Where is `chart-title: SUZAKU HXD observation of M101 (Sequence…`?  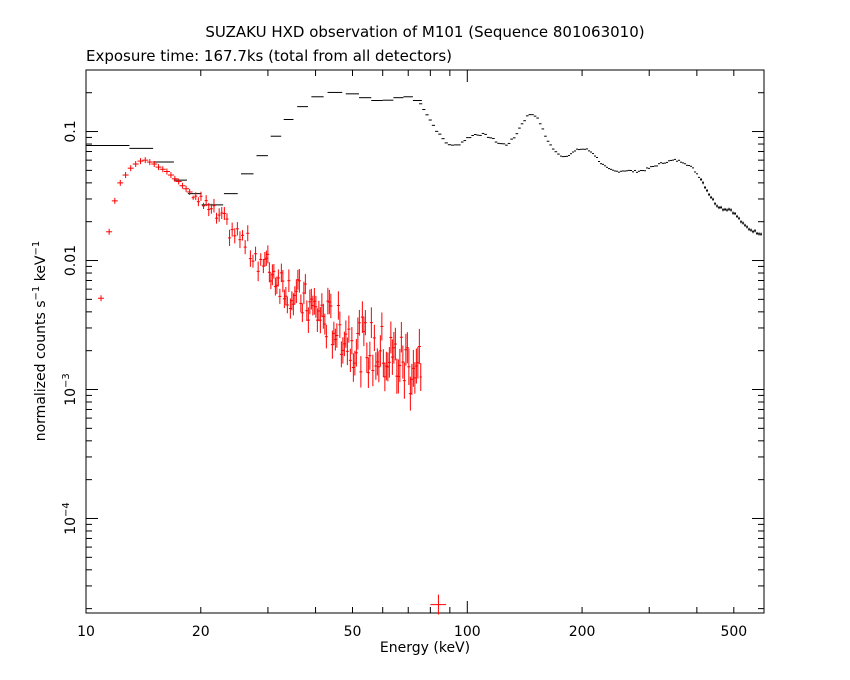
chart-title: SUZAKU HXD observation of M101 (Sequence… is located at coordinates (424, 32).